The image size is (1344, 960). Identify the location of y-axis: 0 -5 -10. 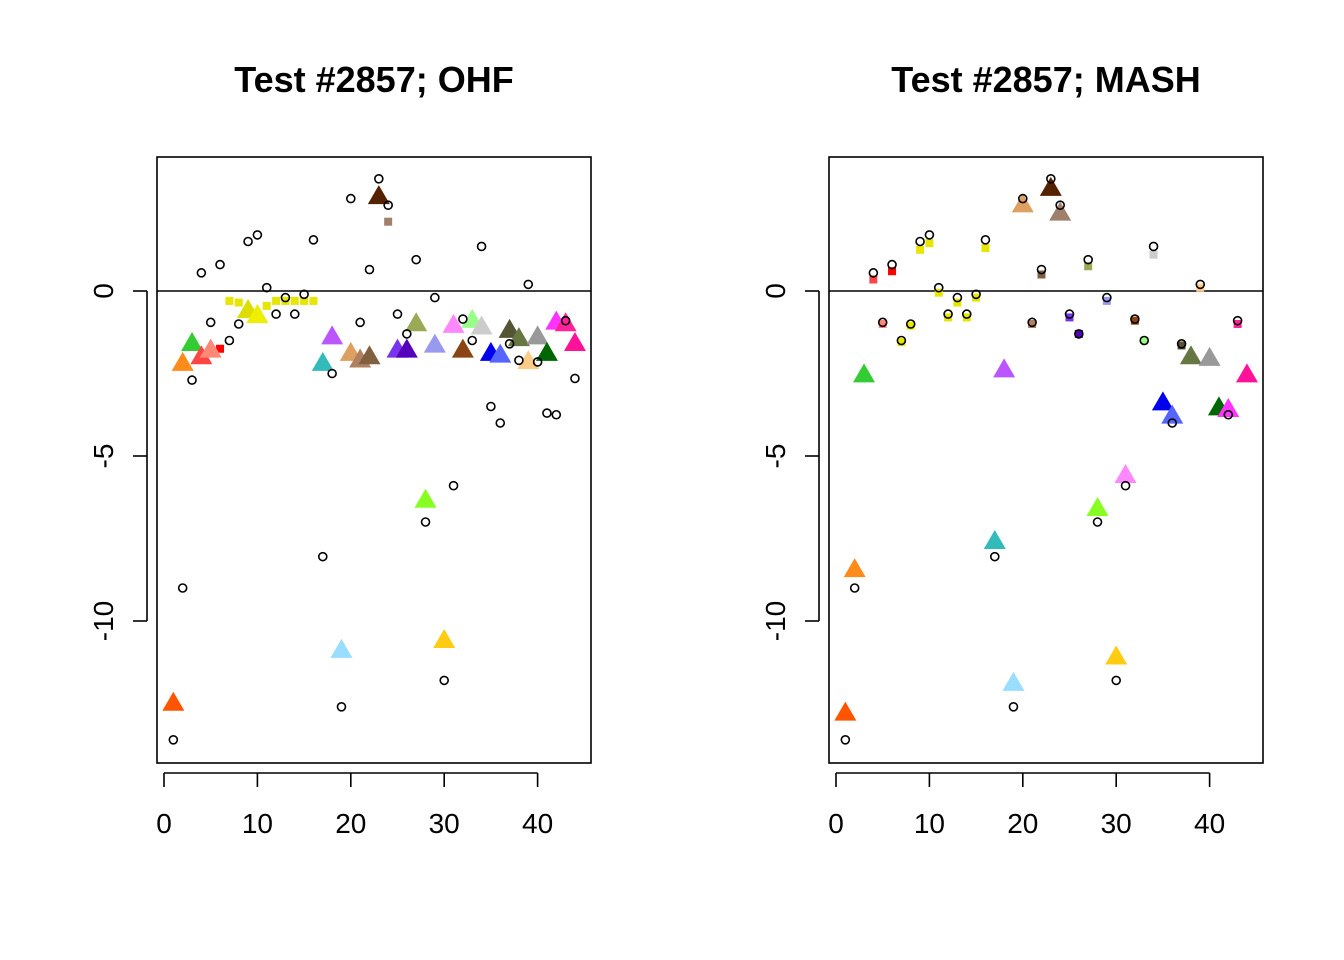
(790, 462).